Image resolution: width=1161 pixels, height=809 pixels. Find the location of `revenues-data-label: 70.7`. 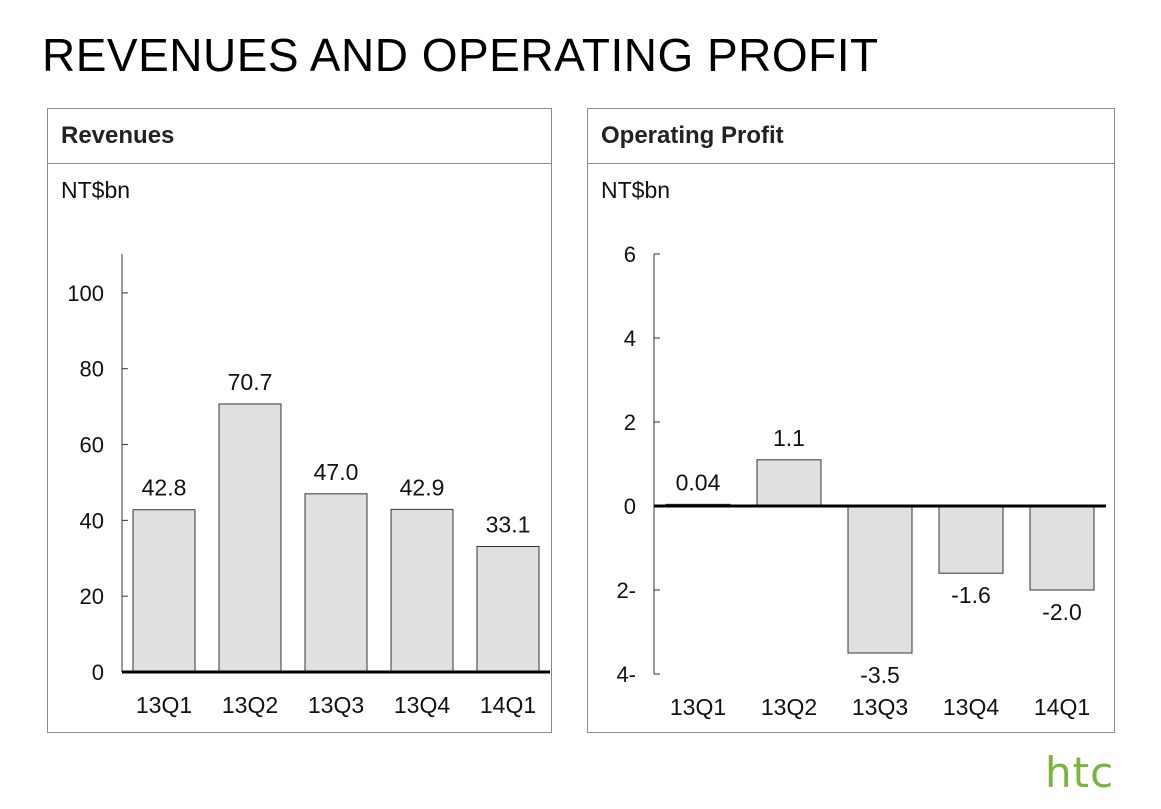

revenues-data-label: 70.7 is located at coordinates (250, 382).